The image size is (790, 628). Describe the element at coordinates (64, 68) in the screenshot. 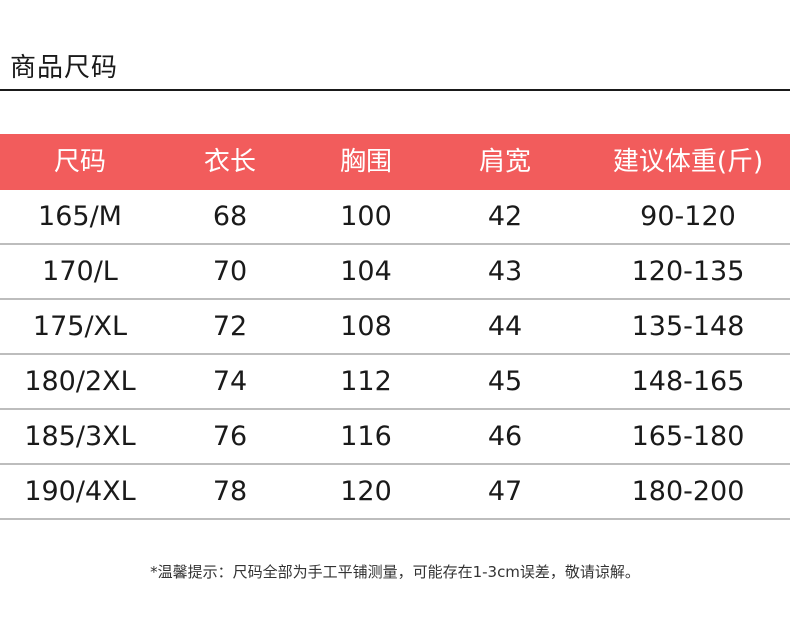

I see `page-title: 商品尺码` at that location.